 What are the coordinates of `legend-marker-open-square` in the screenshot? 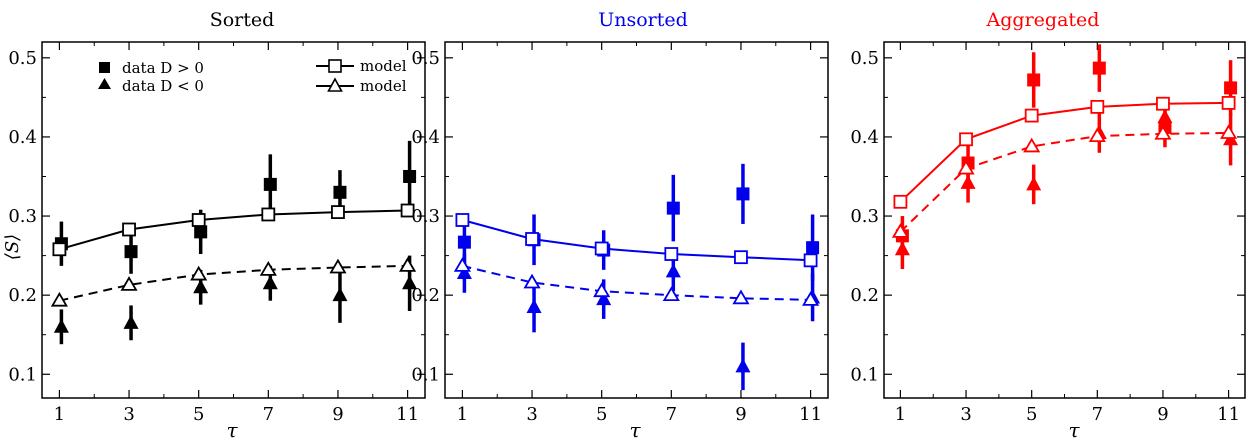 It's located at (335, 66).